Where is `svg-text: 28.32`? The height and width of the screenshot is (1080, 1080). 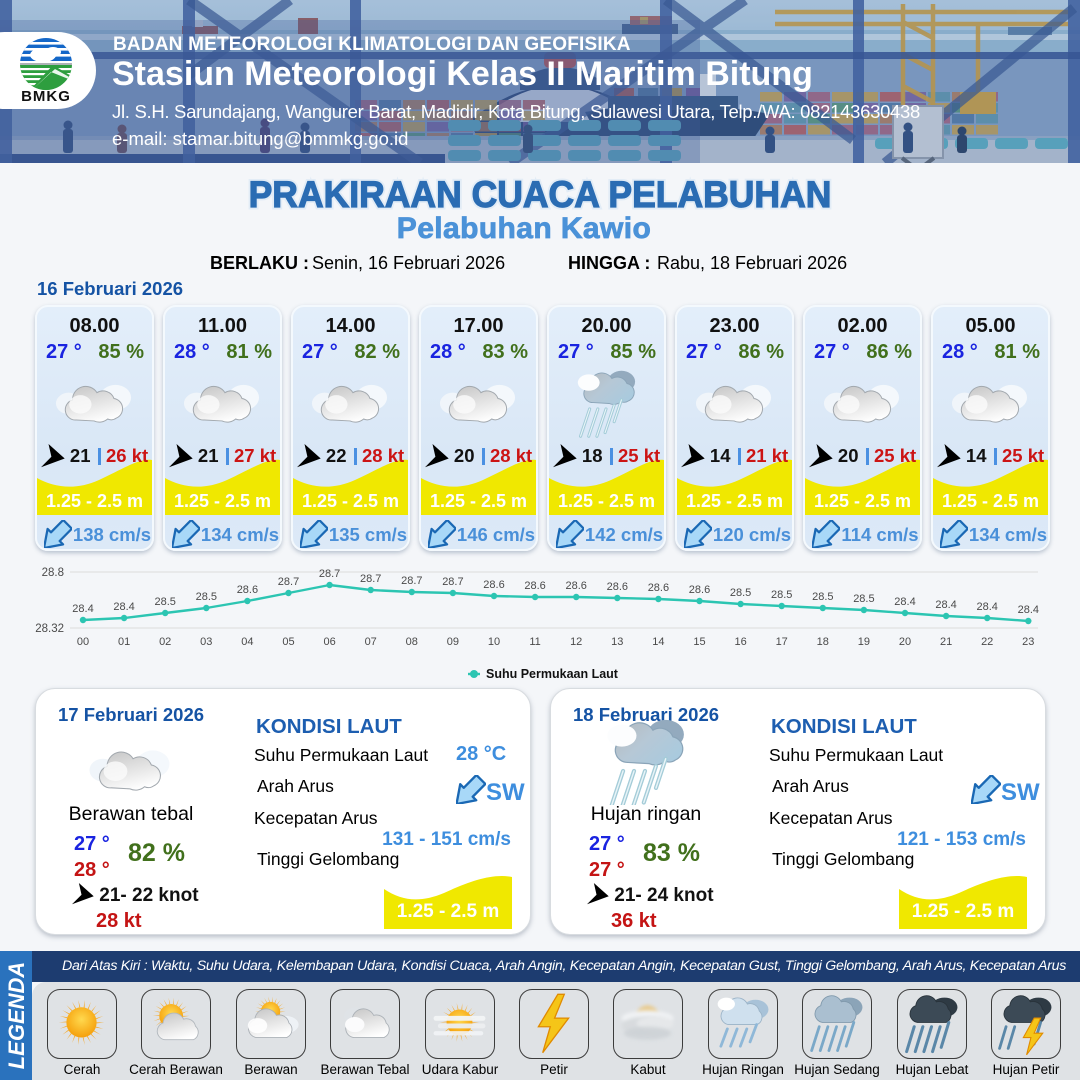 svg-text: 28.32 is located at coordinates (49, 629).